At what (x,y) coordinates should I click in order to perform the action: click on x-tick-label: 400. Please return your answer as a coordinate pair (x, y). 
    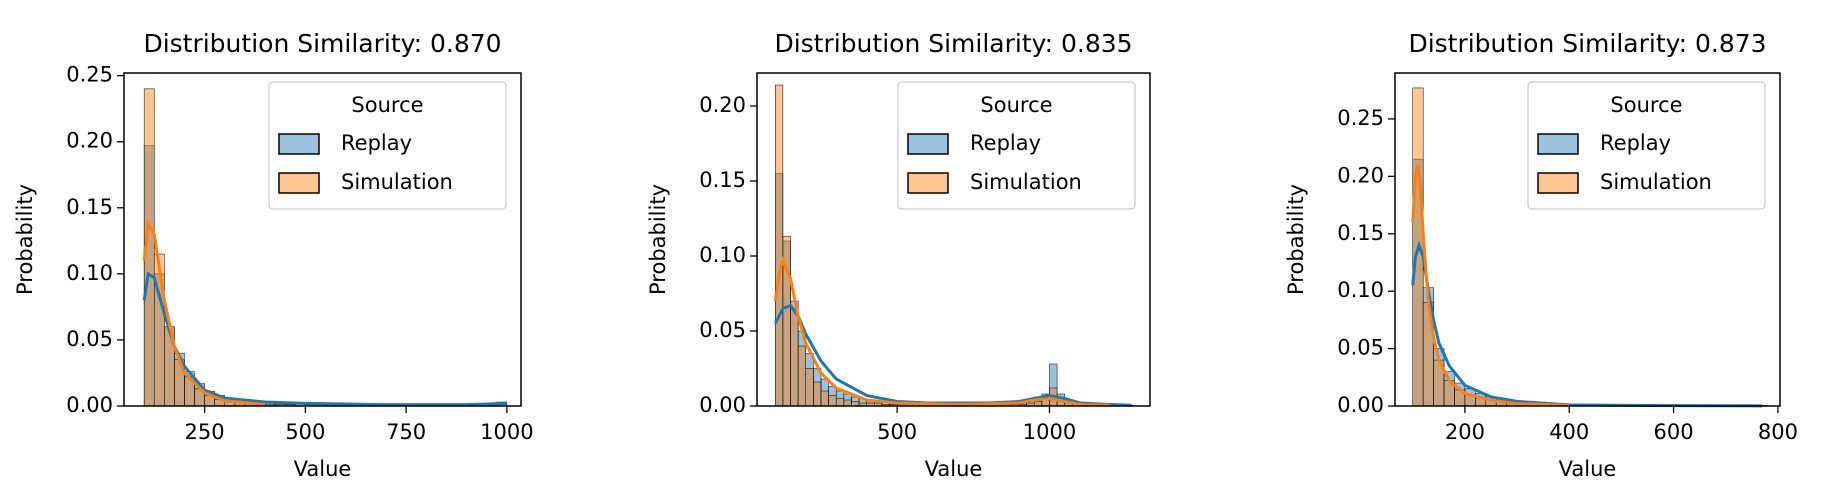
    Looking at the image, I should click on (1569, 432).